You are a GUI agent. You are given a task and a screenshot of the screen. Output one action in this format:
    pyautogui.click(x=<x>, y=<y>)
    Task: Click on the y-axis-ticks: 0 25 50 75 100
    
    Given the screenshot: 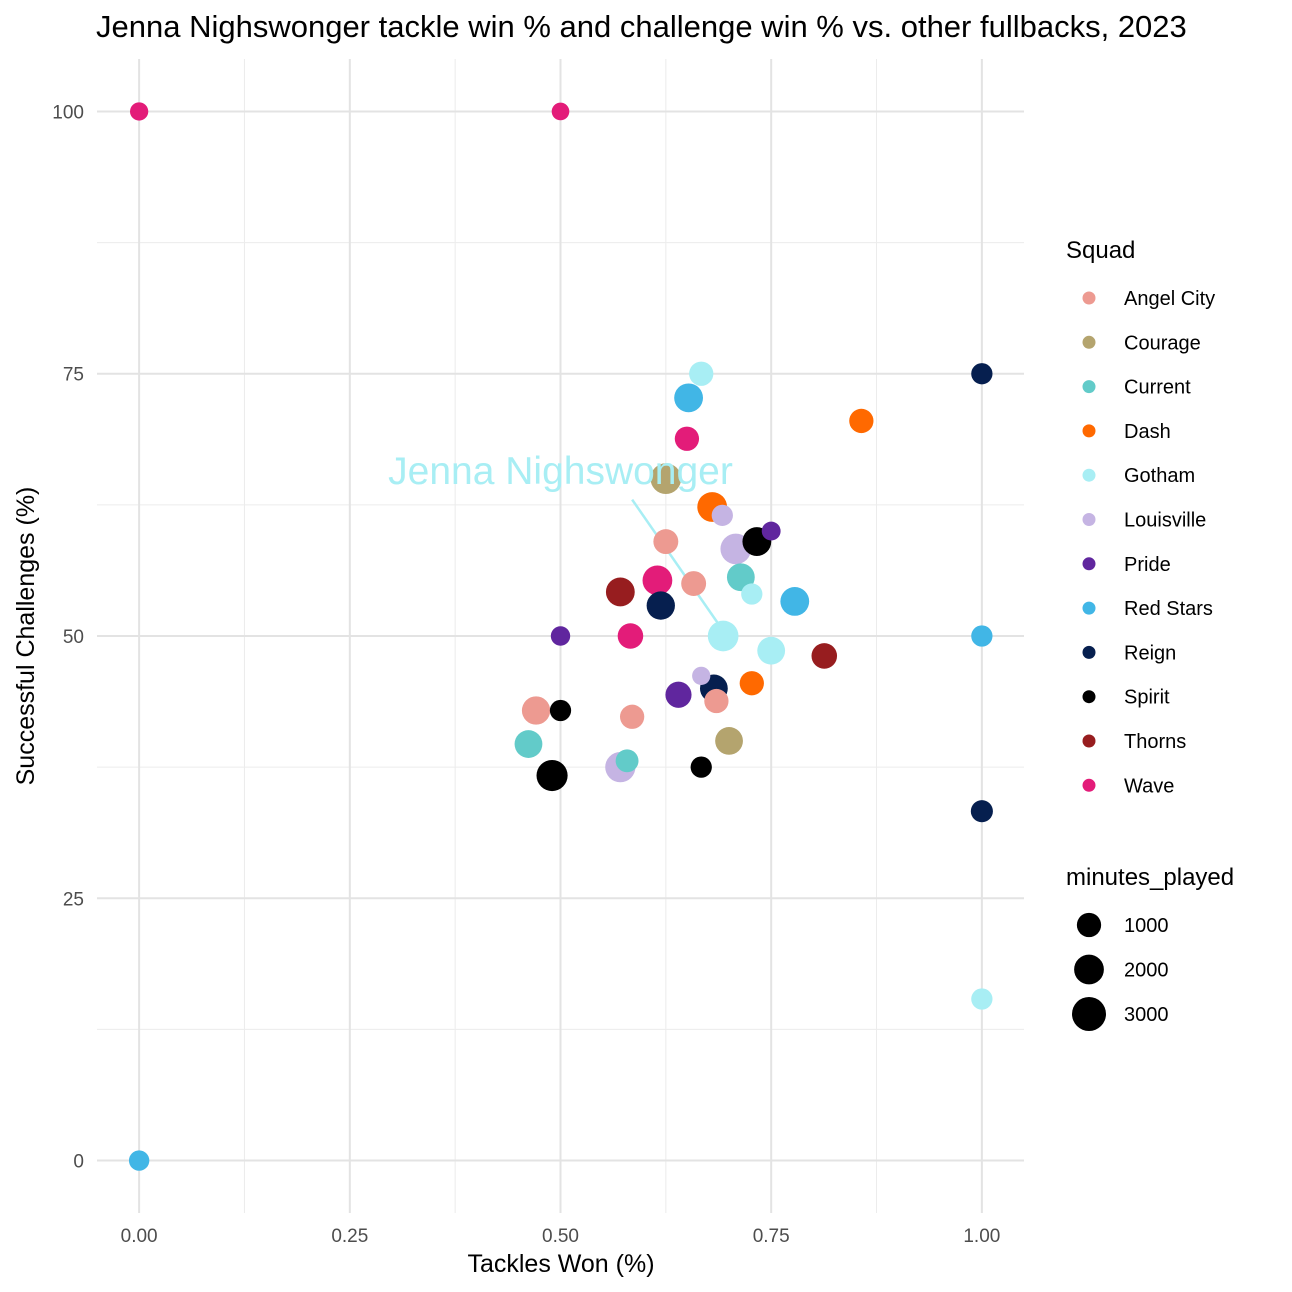 What is the action you would take?
    pyautogui.click(x=68, y=637)
    